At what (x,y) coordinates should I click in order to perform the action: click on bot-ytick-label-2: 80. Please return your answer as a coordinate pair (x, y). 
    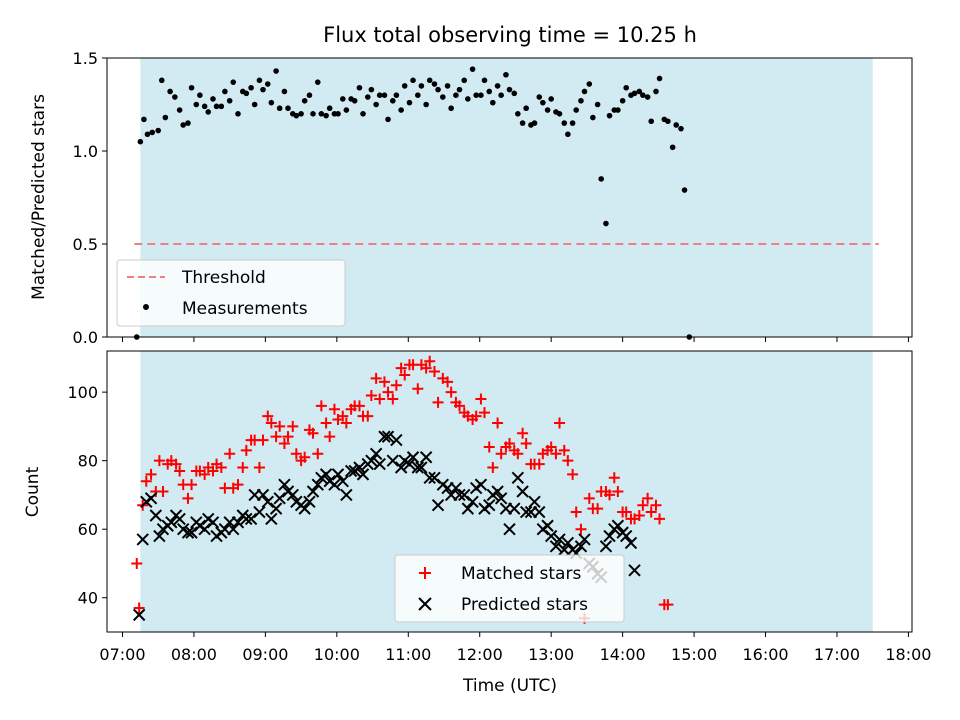
    Looking at the image, I should click on (88, 461).